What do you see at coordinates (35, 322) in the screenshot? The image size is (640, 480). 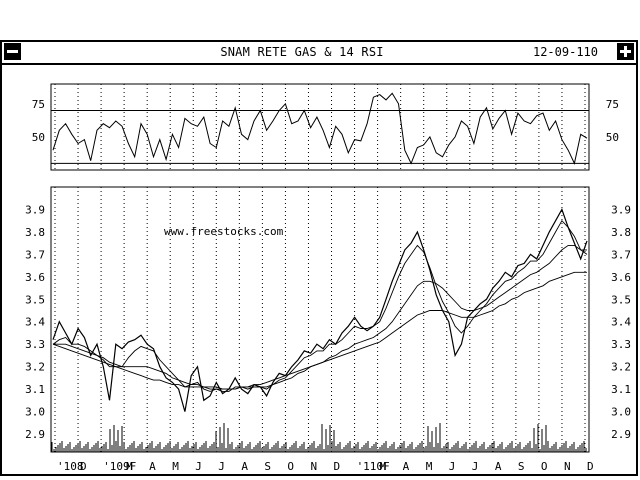 I see `price-ytick-left: 3.4` at bounding box center [35, 322].